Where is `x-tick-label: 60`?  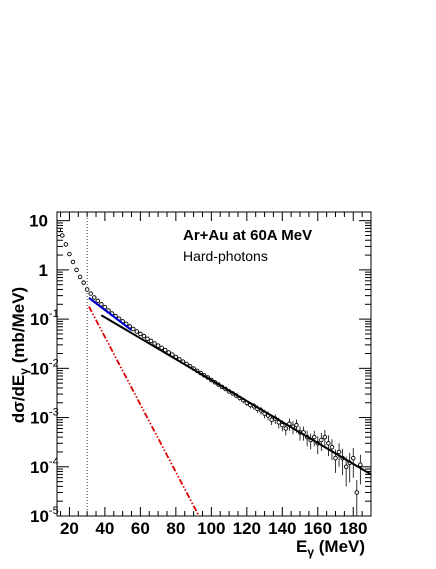
x-tick-label: 60 is located at coordinates (140, 528).